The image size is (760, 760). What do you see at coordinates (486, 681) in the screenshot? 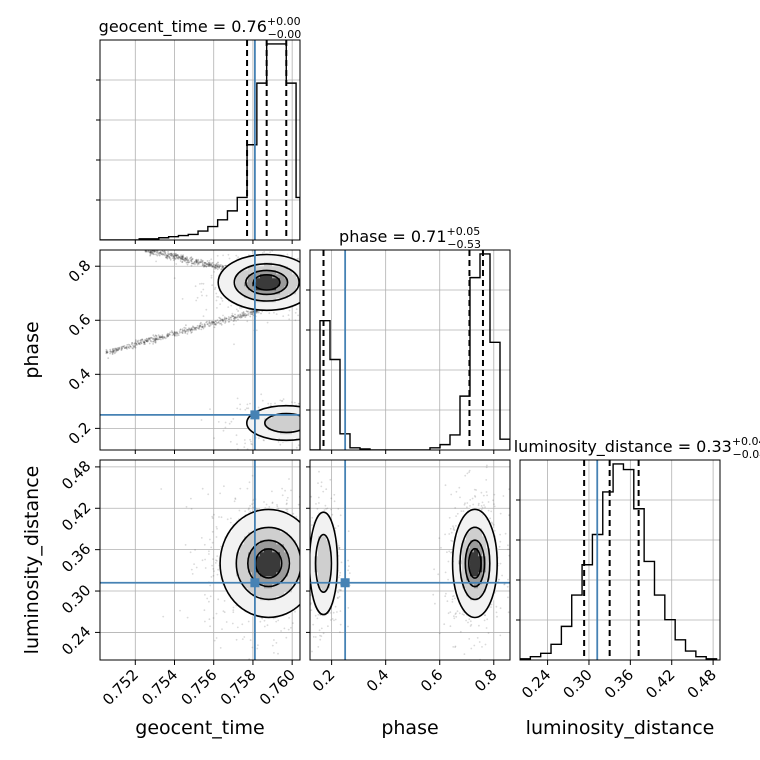
I see `x-tick-label: 0.8` at bounding box center [486, 681].